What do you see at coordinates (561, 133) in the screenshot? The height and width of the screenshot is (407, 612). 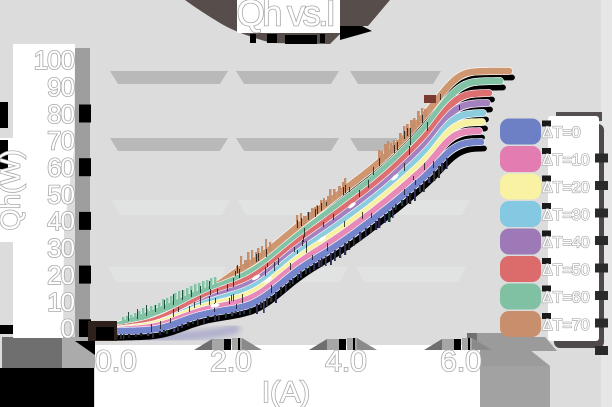 I see `svg-text: ΔT=0` at bounding box center [561, 133].